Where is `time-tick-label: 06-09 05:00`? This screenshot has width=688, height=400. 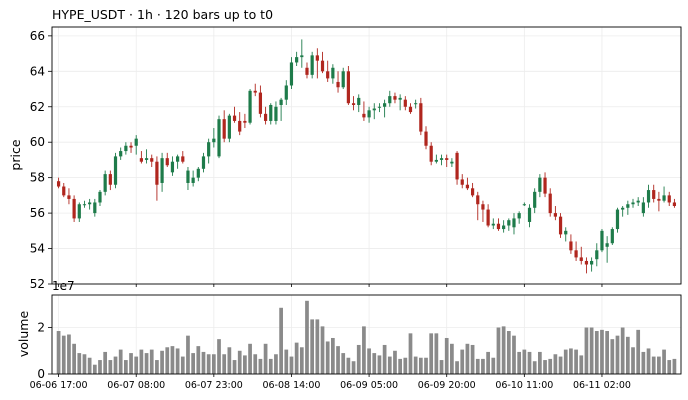
time-tick-label: 06-09 05:00 is located at coordinates (369, 385).